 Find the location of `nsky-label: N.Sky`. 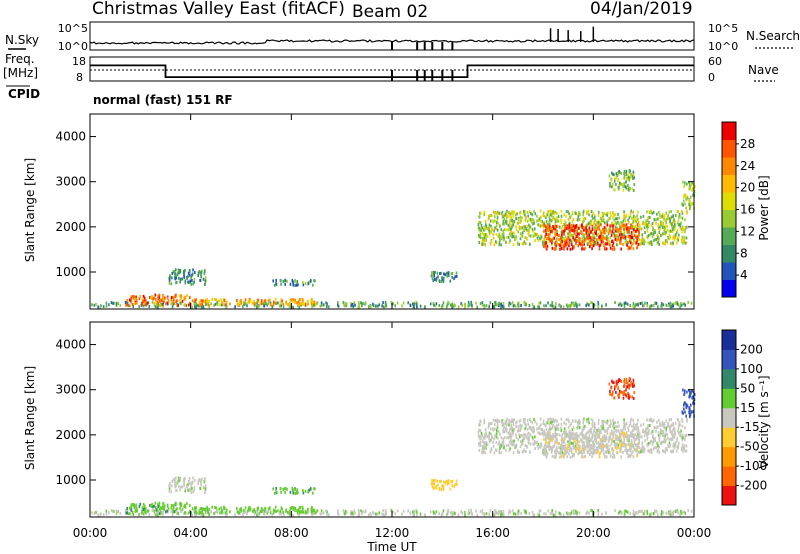

nsky-label: N.Sky is located at coordinates (22, 40).